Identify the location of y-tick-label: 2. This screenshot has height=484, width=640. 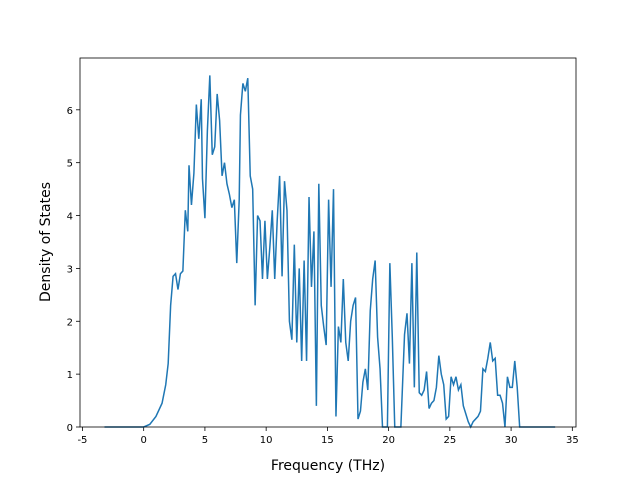
(70, 322).